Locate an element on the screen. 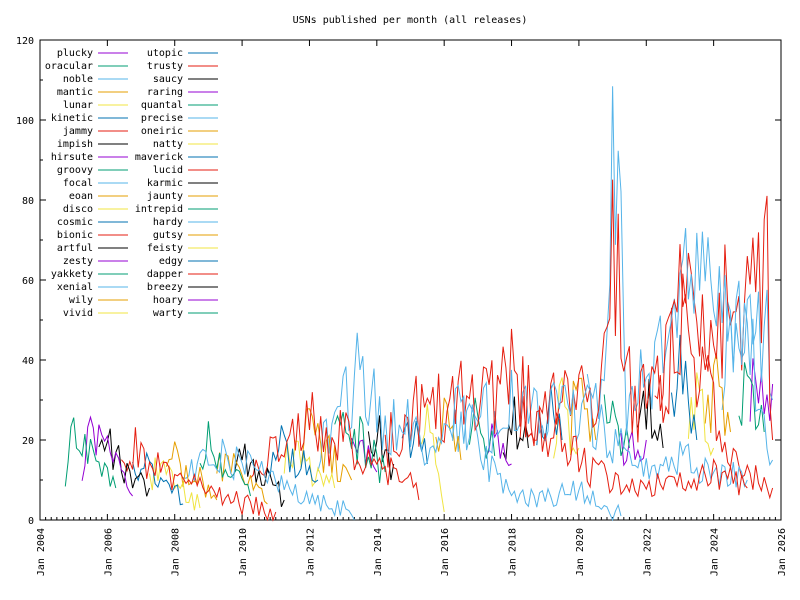 This screenshot has width=800, height=600. y-tick-label: 60 is located at coordinates (28, 281).